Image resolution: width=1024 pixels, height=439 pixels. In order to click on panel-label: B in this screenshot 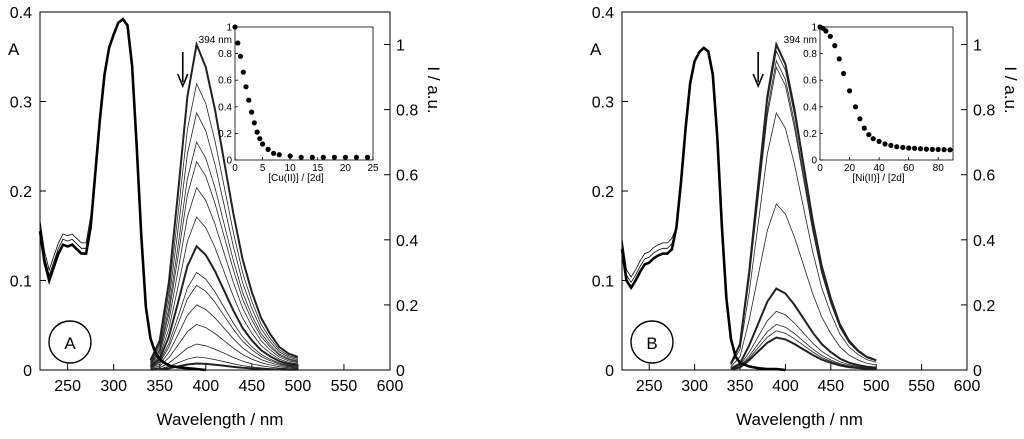, I will do `click(651, 343)`.